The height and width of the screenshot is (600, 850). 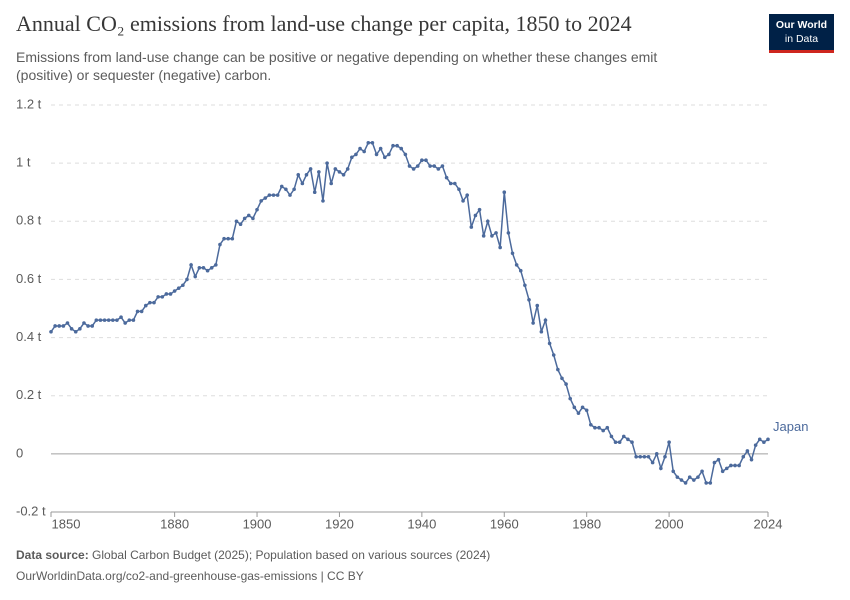 What do you see at coordinates (339, 523) in the screenshot?
I see `x-tick-label: 1920` at bounding box center [339, 523].